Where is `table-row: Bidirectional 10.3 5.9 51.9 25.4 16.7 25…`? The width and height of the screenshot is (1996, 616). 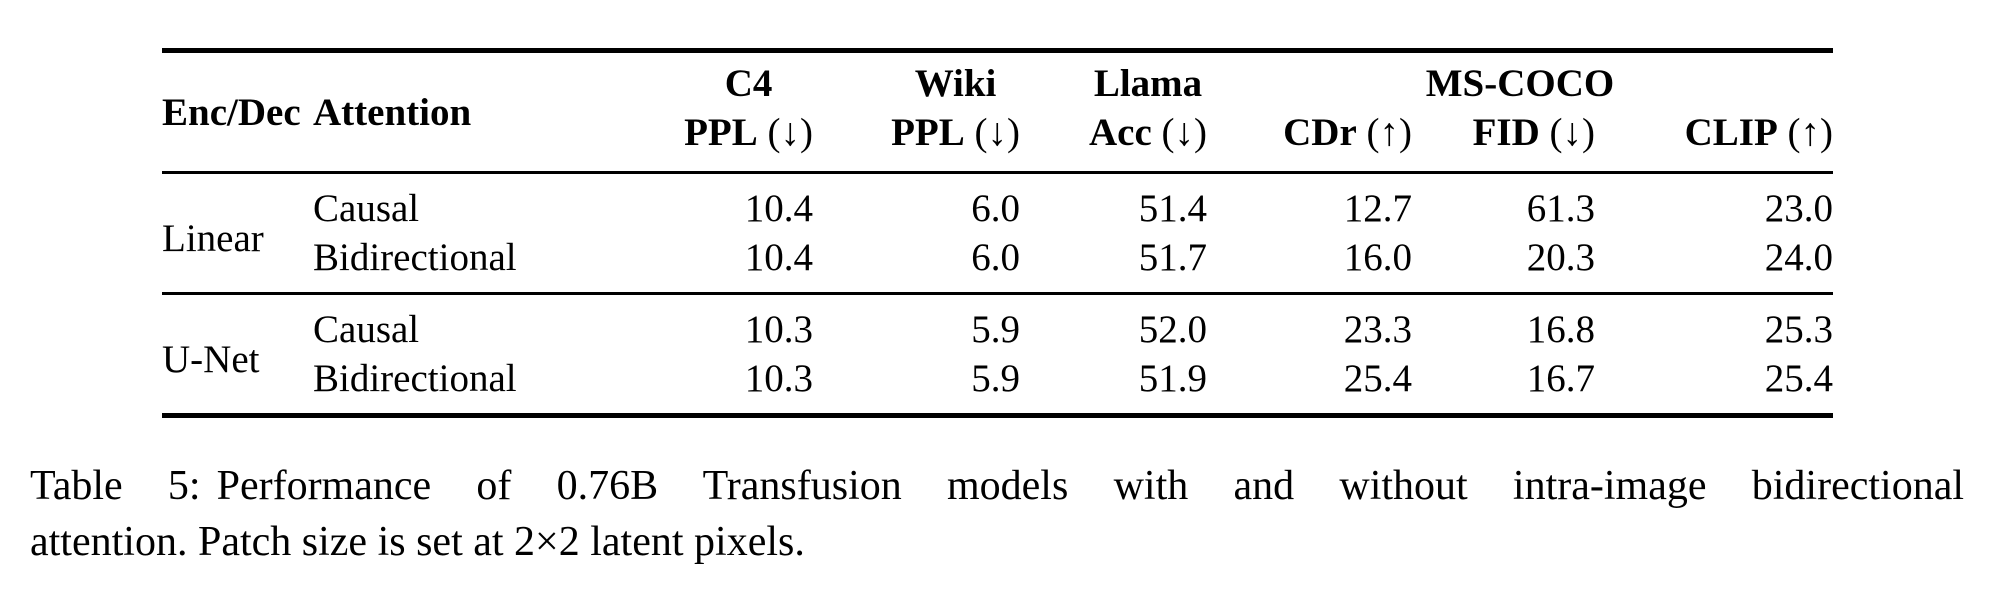
table-row: Bidirectional 10.3 5.9 51.9 25.4 16.7 25… is located at coordinates (997, 385).